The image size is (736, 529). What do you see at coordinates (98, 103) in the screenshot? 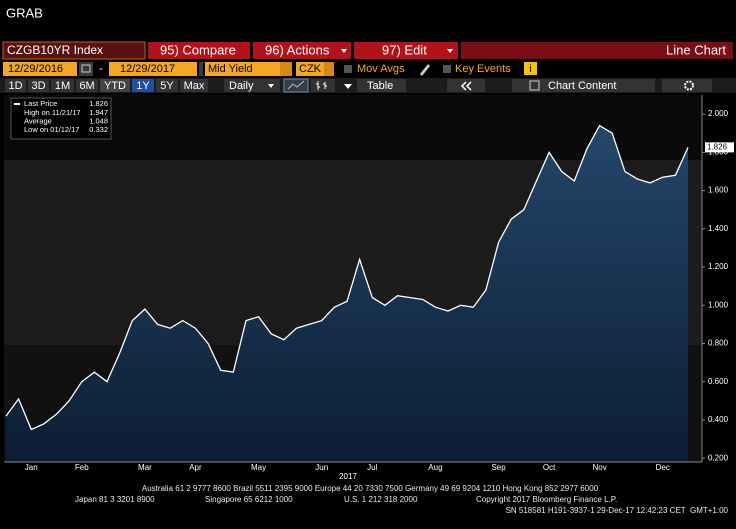
I see `legend-value: 1.826` at bounding box center [98, 103].